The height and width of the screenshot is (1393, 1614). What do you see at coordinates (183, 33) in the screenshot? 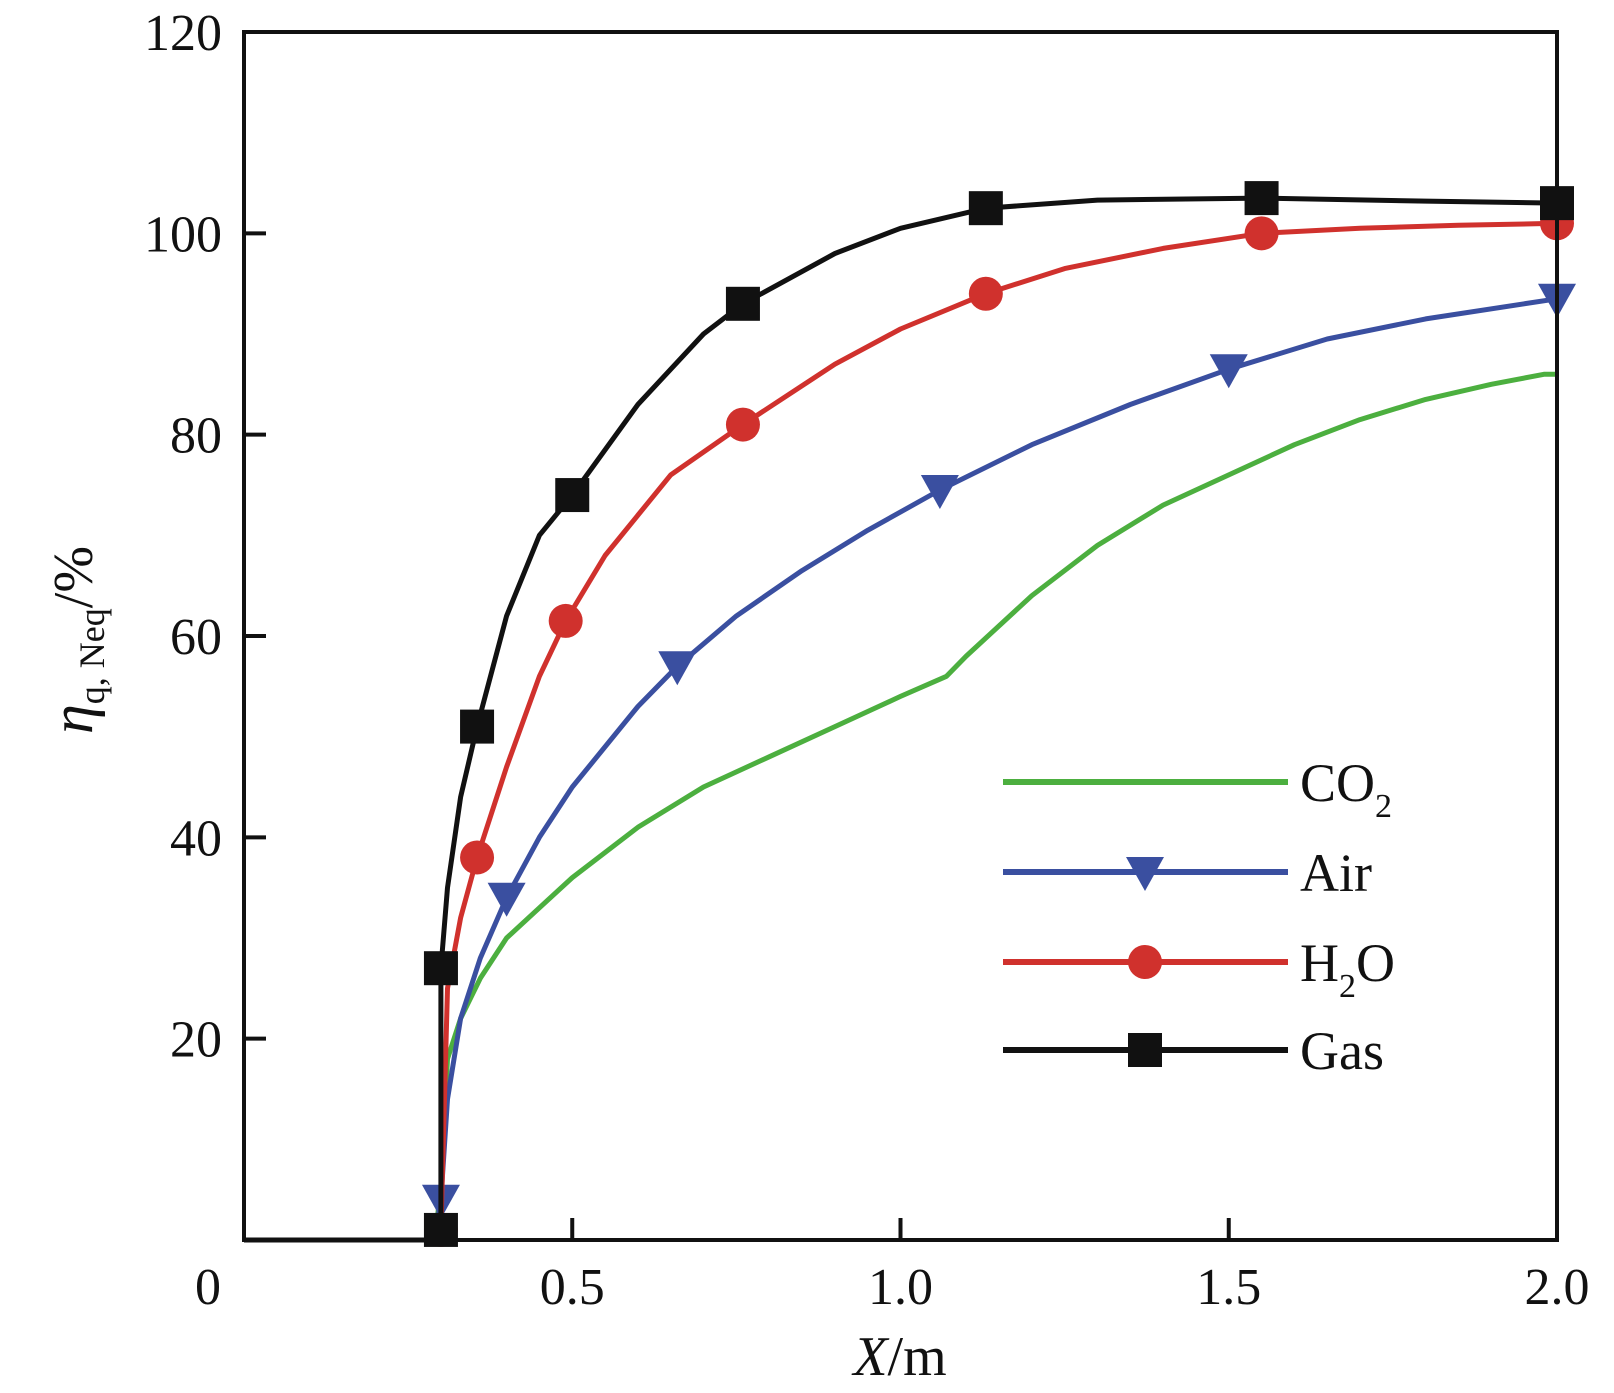
I see `y-tick-label: 120` at bounding box center [183, 33].